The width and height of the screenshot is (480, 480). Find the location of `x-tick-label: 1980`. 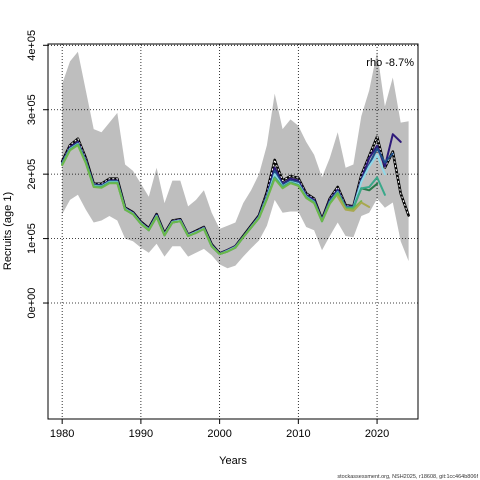

x-tick-label: 1980 is located at coordinates (62, 434).